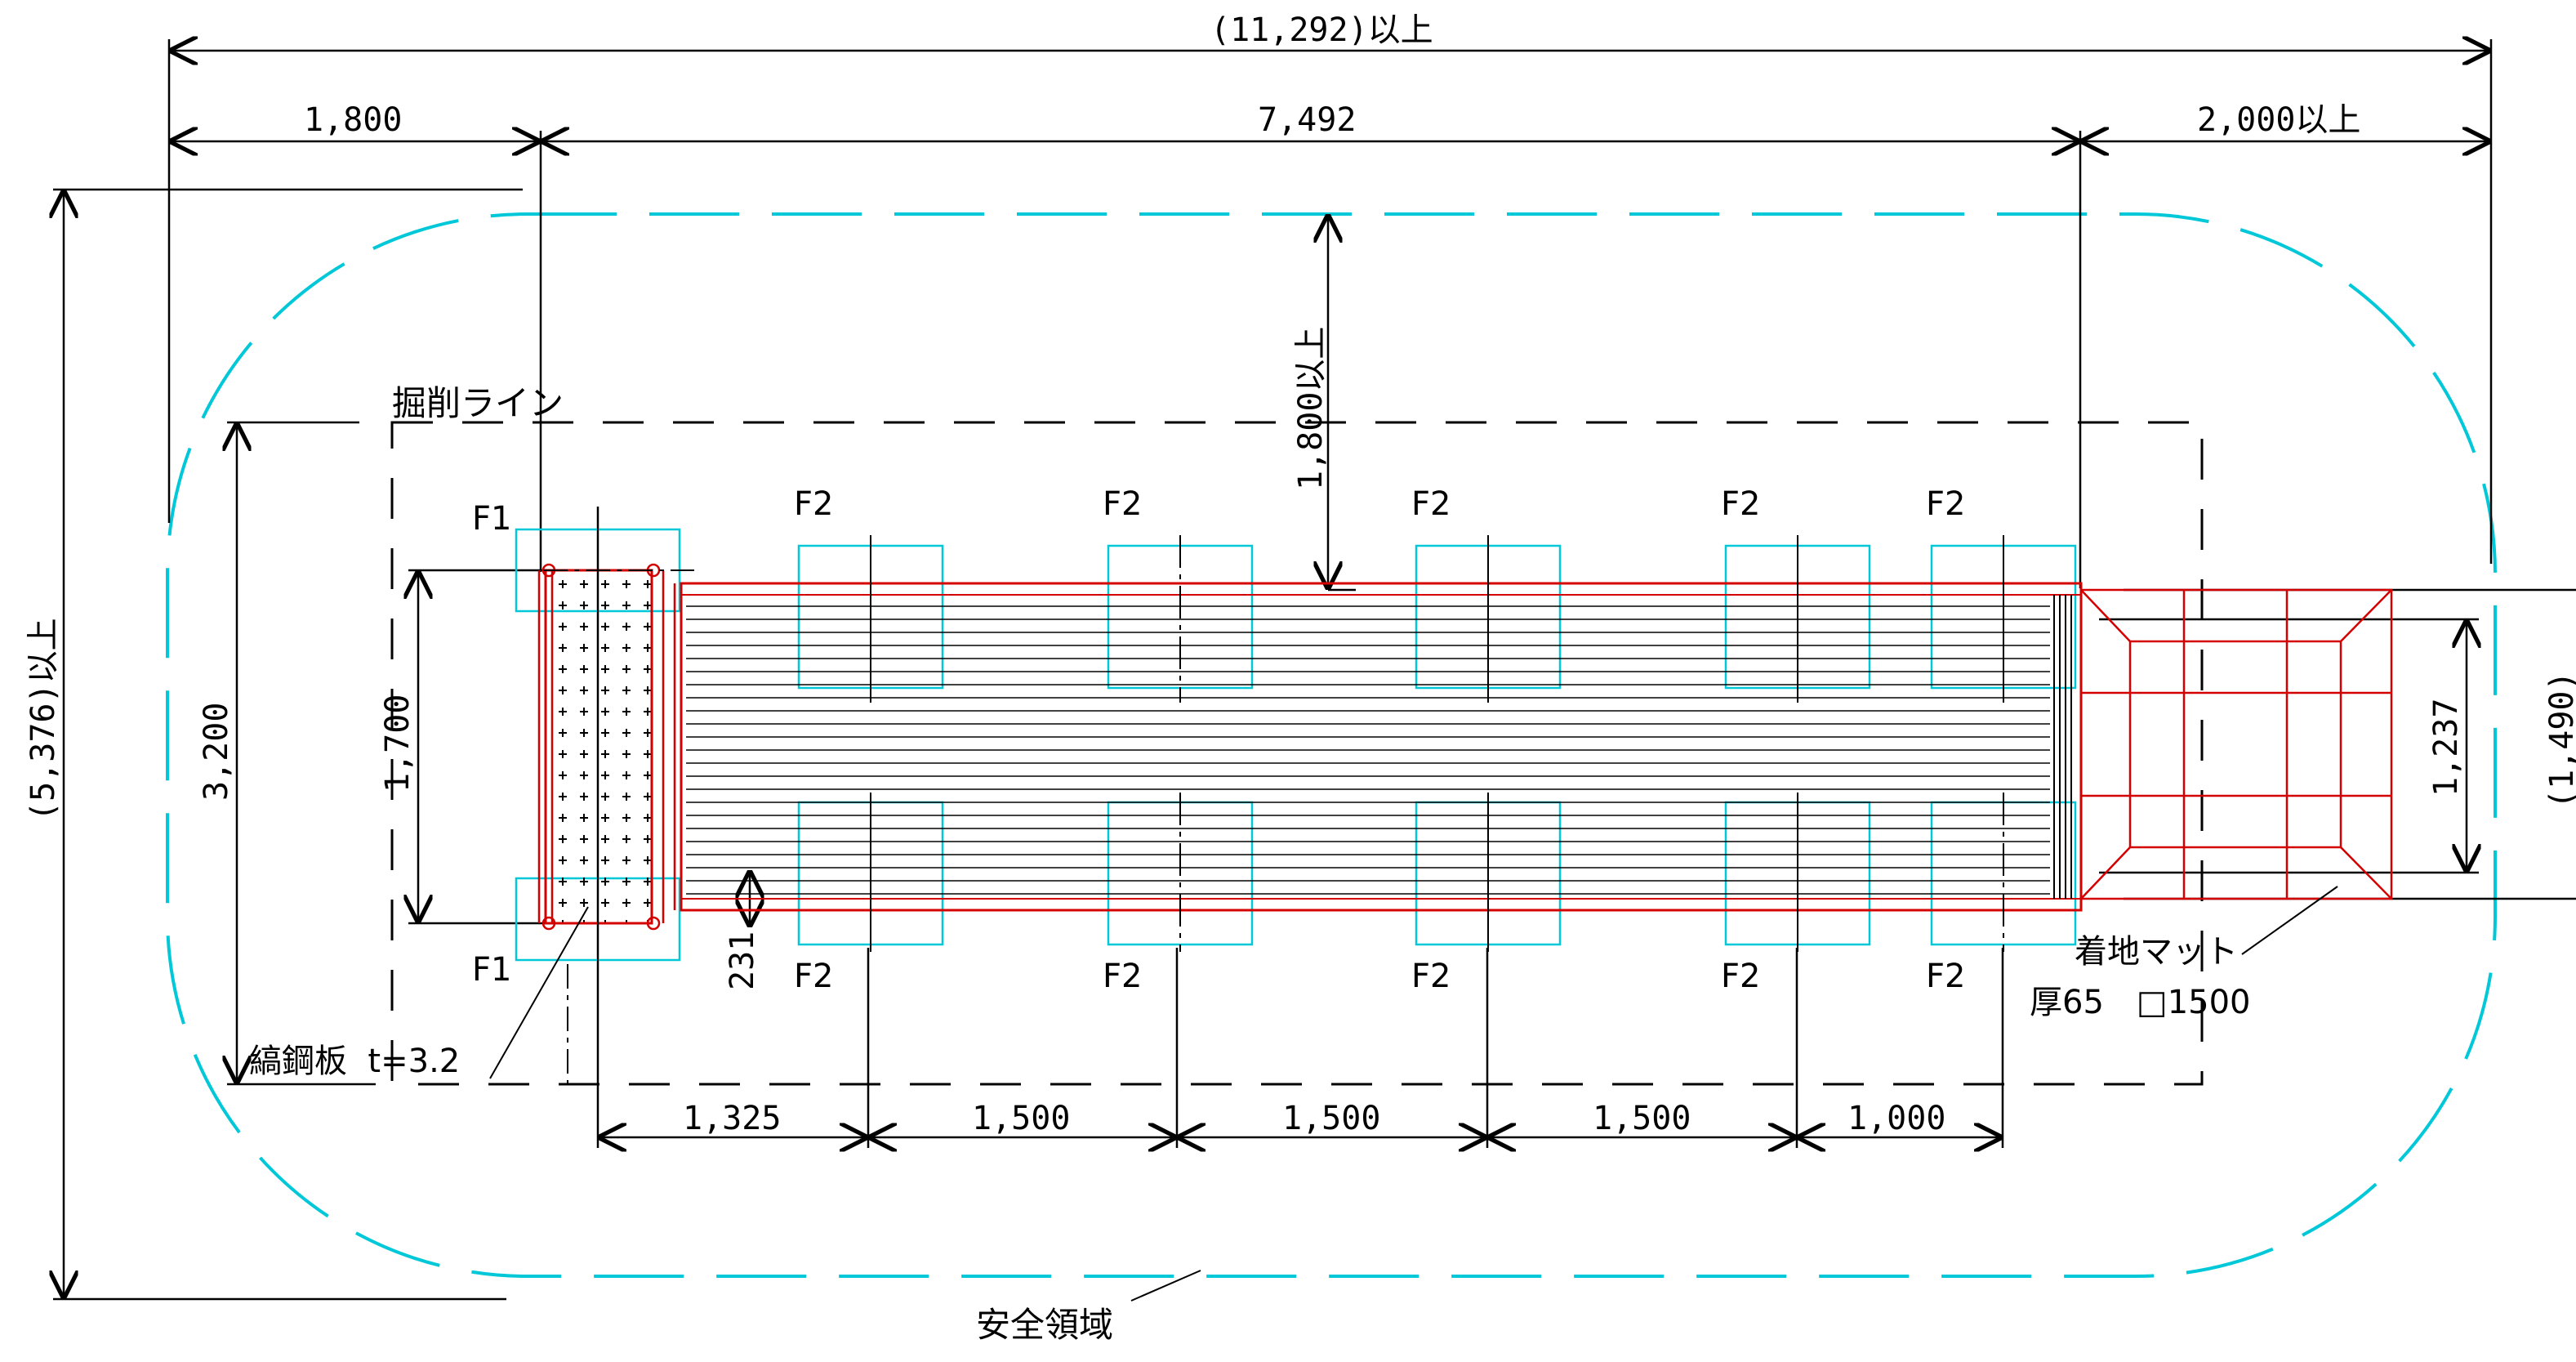 This screenshot has height=1362, width=2576. What do you see at coordinates (742, 961) in the screenshot?
I see `offset-label: 231` at bounding box center [742, 961].